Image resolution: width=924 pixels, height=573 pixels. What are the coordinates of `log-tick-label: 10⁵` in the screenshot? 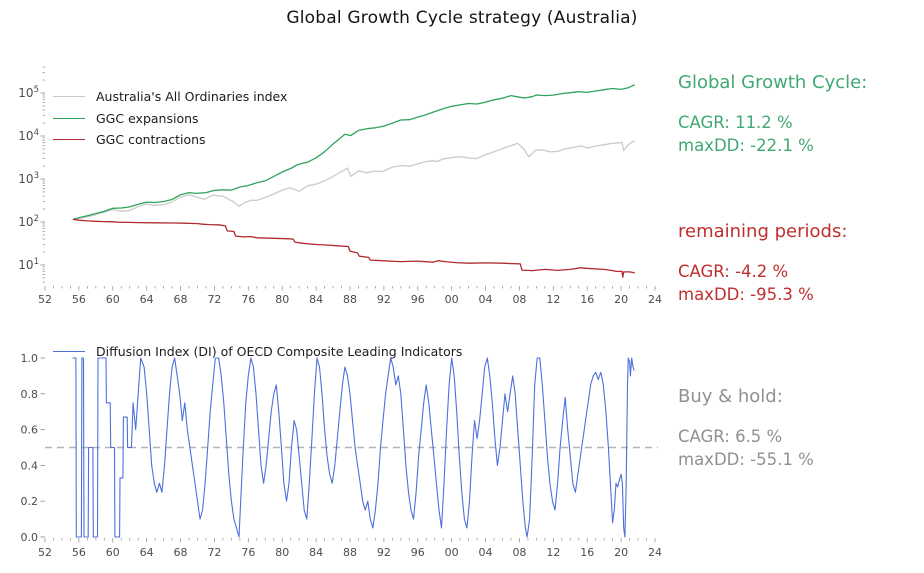 It's located at (28, 92).